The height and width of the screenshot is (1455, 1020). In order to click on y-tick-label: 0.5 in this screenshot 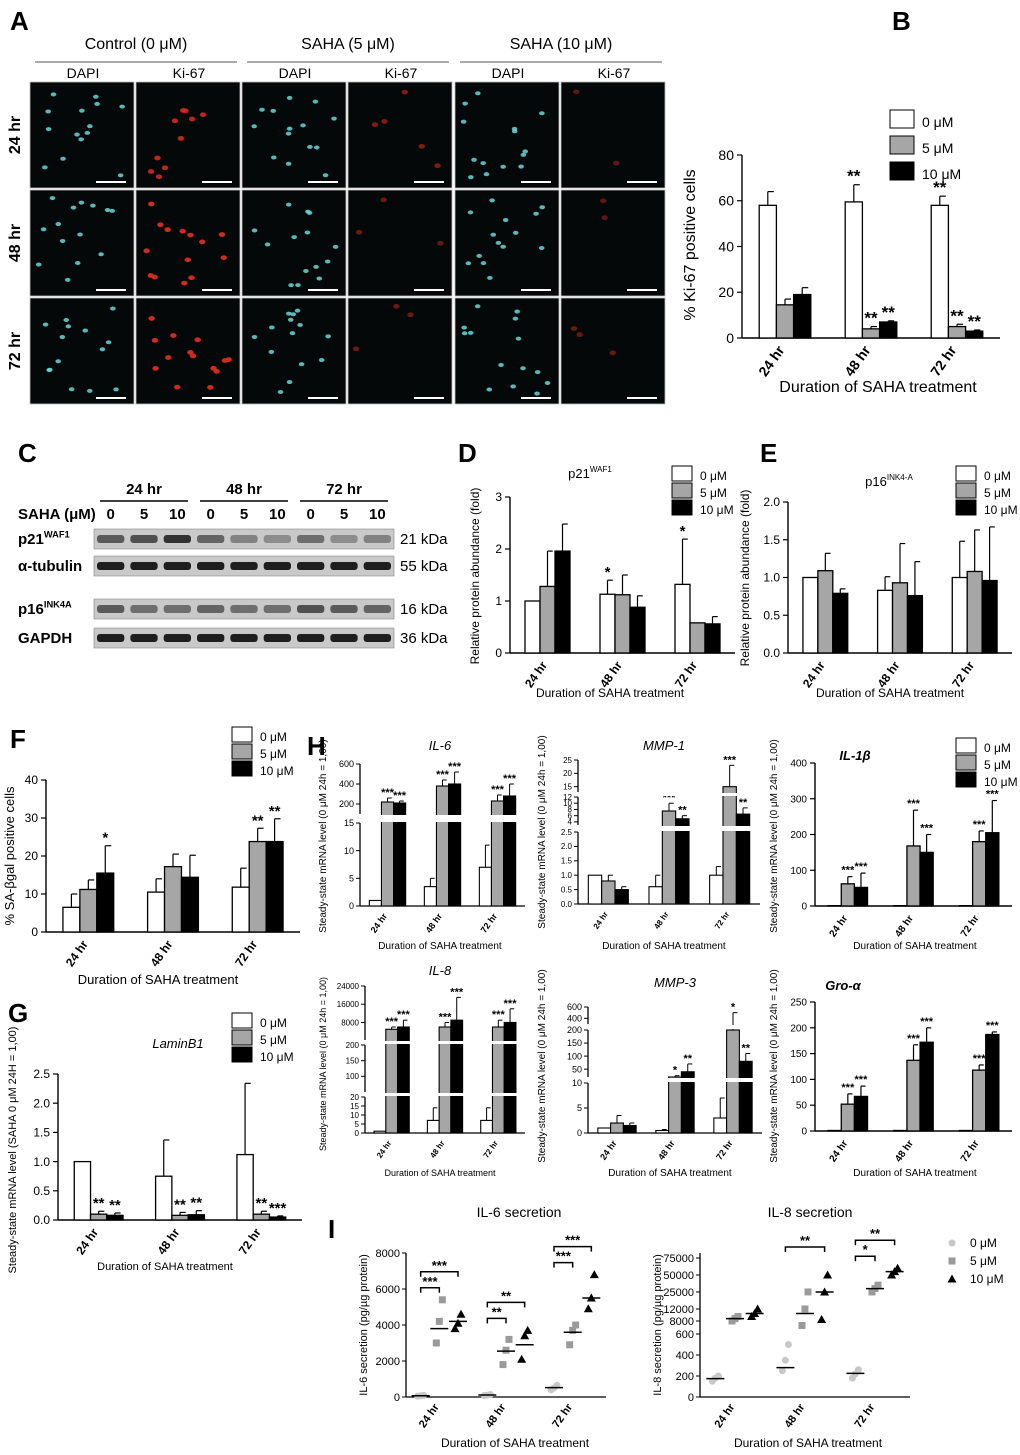, I will do `click(41, 1191)`.